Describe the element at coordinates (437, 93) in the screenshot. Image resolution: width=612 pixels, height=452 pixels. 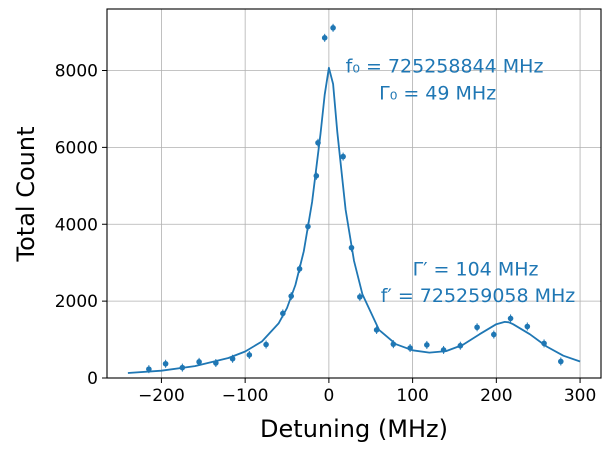
I see `fit-annotation: Γ₀ = 49 MHz` at that location.